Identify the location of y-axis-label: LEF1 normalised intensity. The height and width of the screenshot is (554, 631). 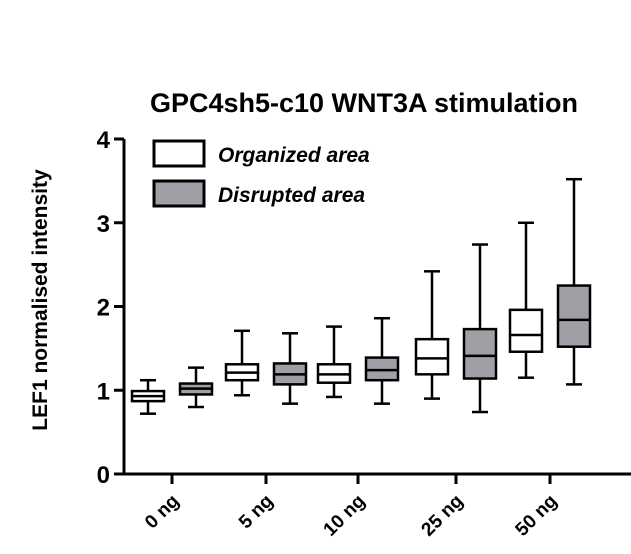
(40, 300).